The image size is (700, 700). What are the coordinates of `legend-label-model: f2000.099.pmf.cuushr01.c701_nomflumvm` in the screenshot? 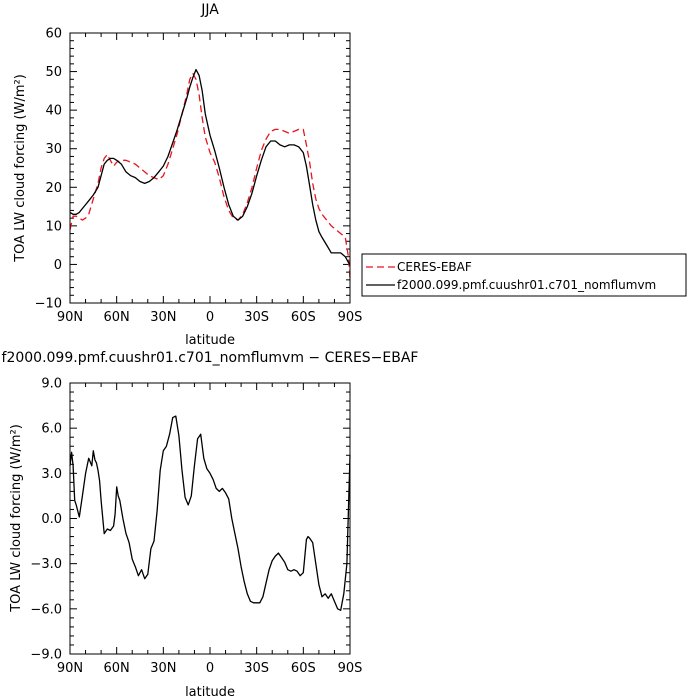 It's located at (526, 285).